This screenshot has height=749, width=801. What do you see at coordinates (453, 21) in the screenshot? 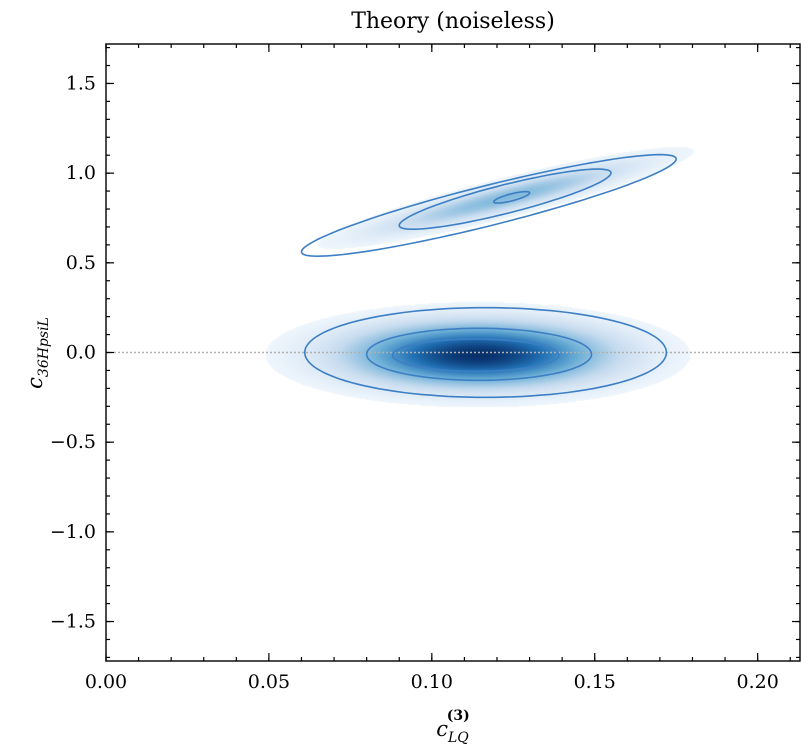
I see `chart-title: Theory (noiseless)` at bounding box center [453, 21].